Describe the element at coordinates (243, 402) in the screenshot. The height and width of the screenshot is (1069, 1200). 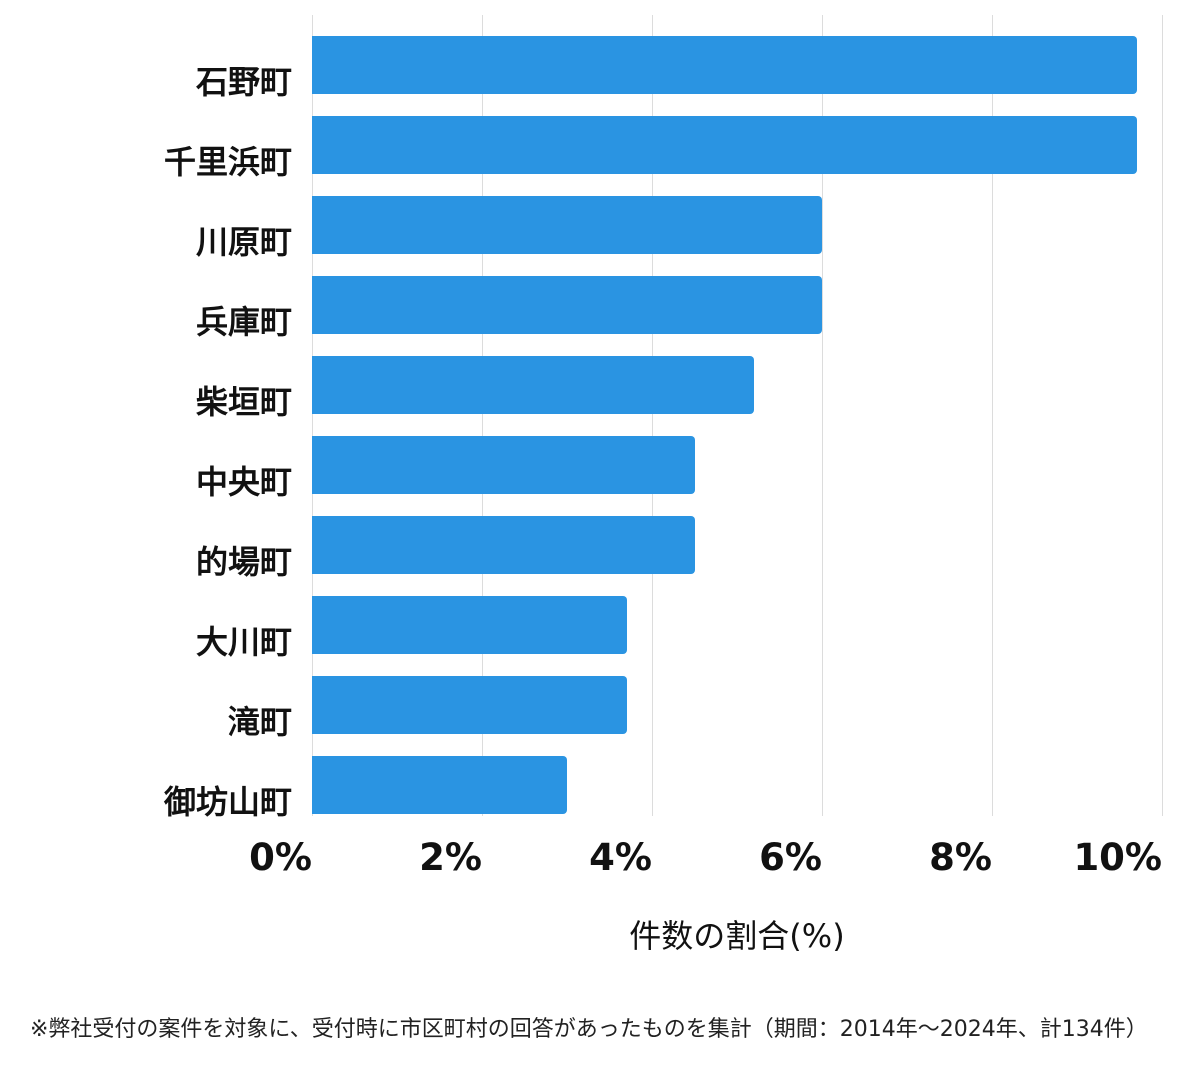
I see `category-label: 柴垣町` at that location.